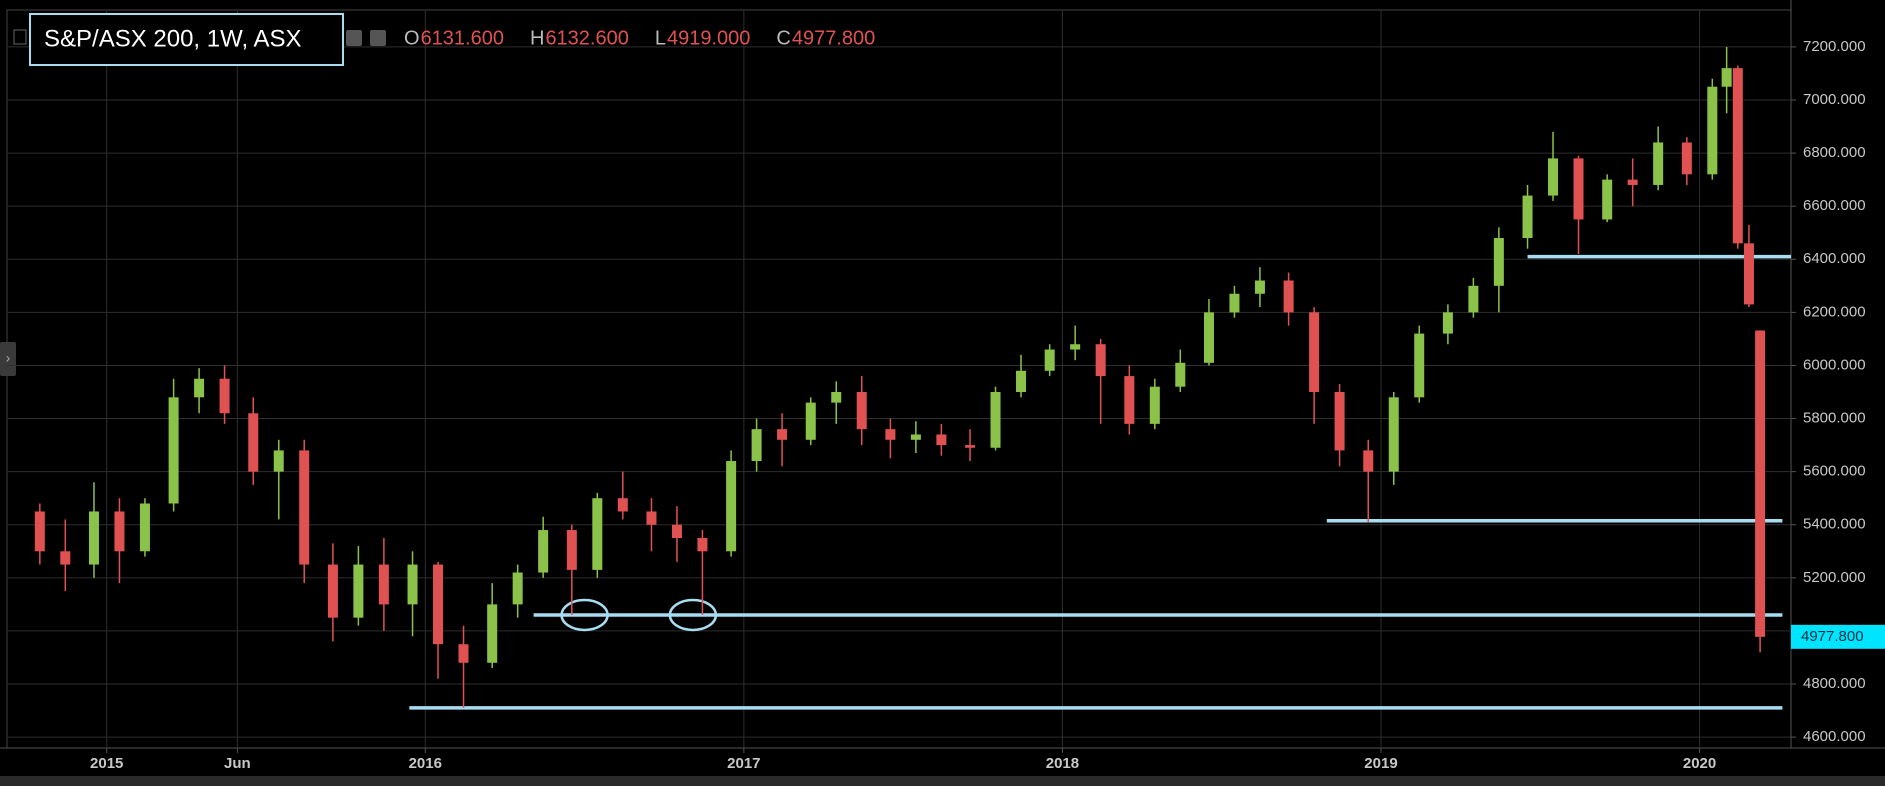 Image resolution: width=1885 pixels, height=786 pixels. I want to click on chart-title: S&P/ASX 200, 1W, ASX, so click(172, 38).